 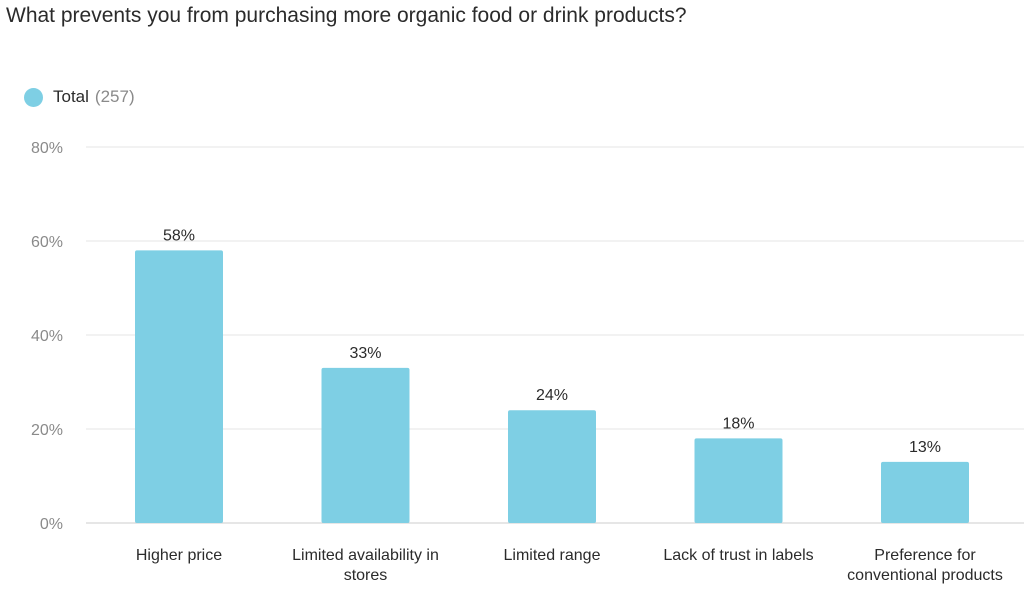 I want to click on category-label: Preference for, so click(x=925, y=555).